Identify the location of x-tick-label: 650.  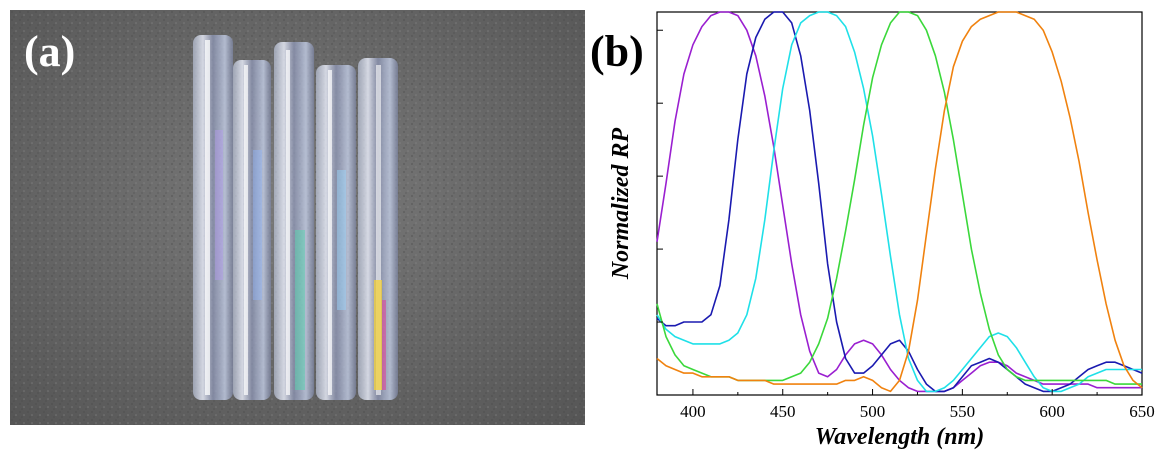
(1142, 411).